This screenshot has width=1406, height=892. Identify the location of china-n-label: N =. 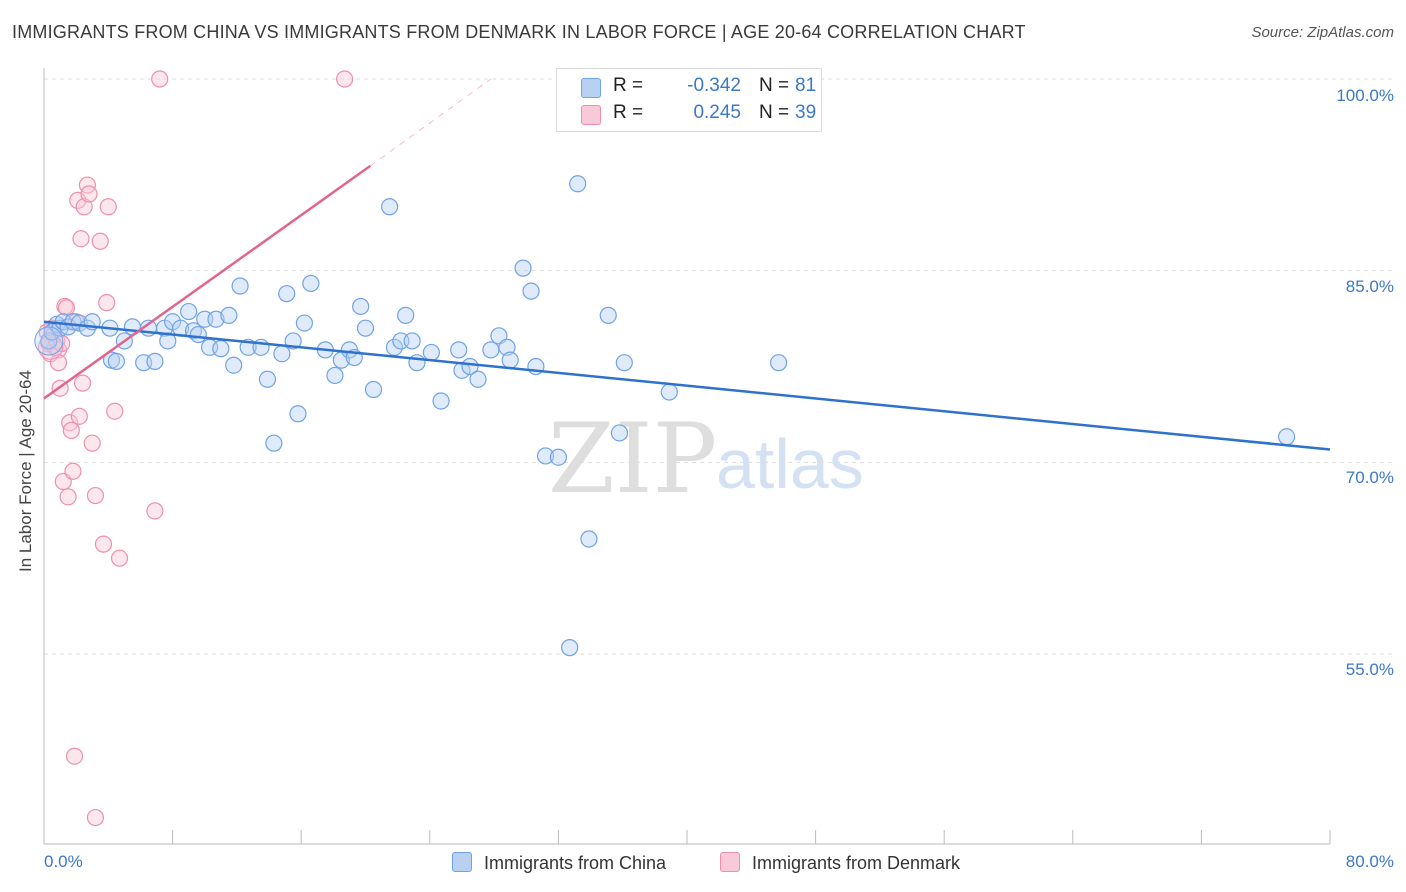
(774, 85).